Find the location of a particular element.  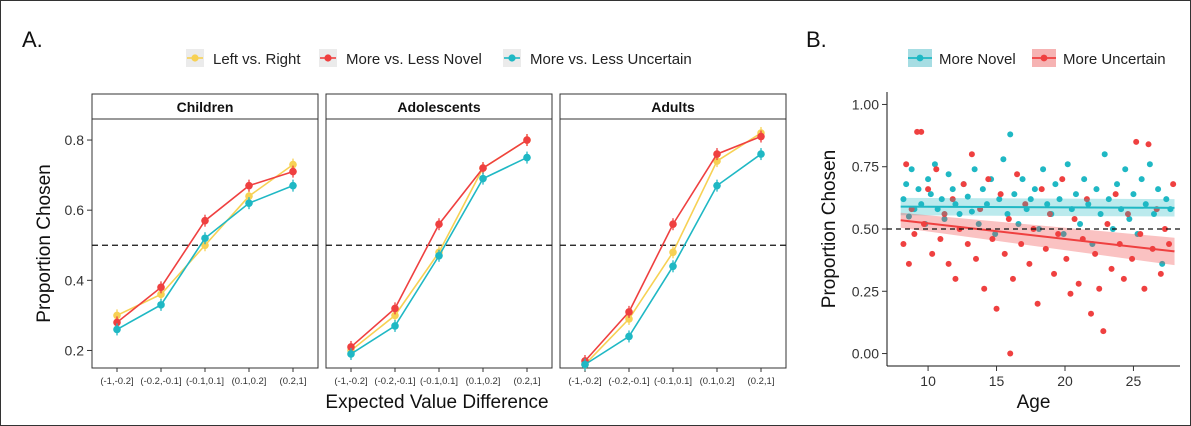

x-axis-title: Expected Value Difference is located at coordinates (436, 402).